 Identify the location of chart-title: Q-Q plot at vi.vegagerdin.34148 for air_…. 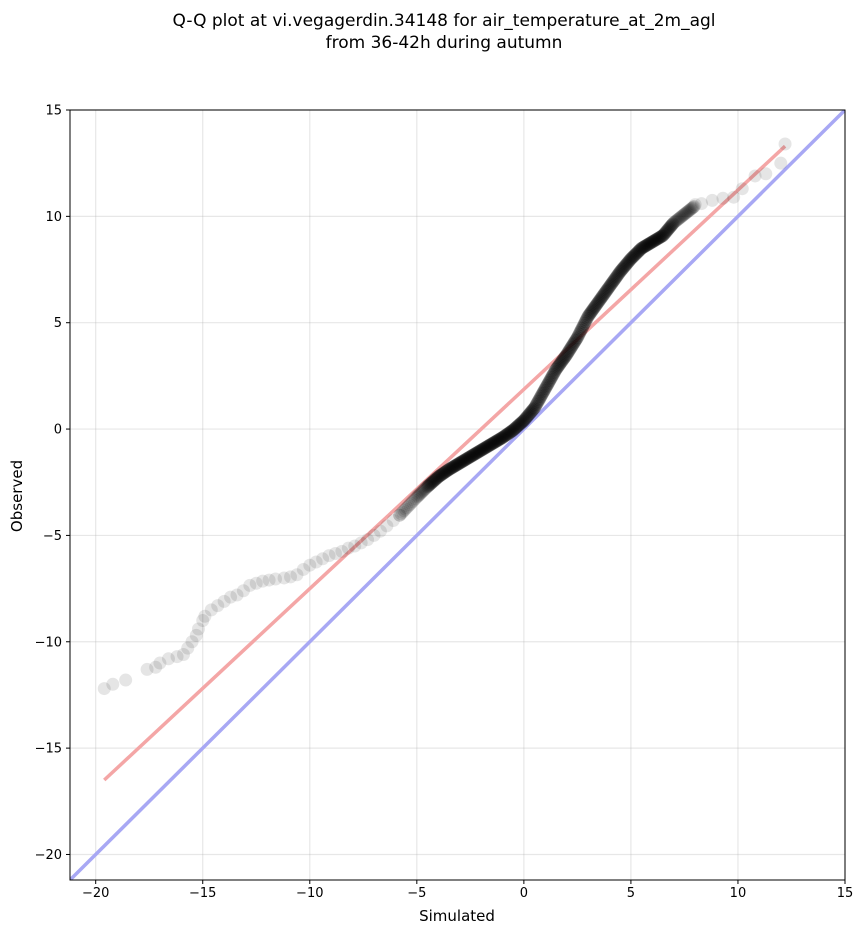
(443, 32).